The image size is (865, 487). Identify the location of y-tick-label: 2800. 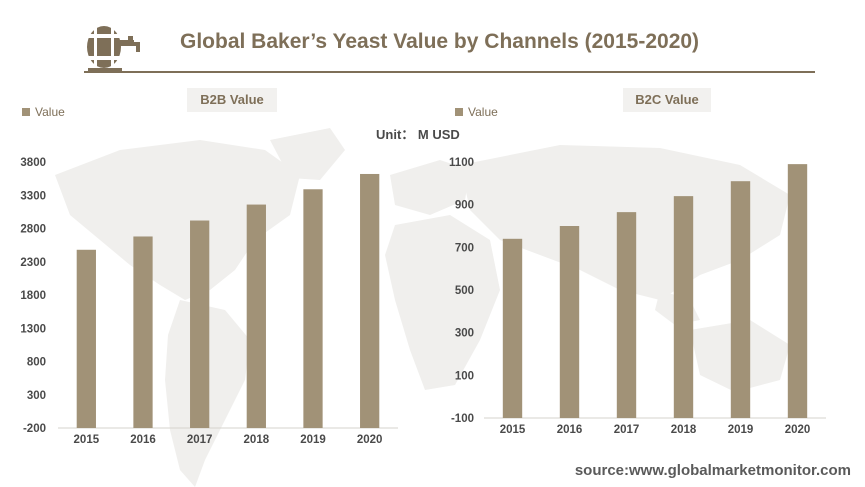
(33, 230).